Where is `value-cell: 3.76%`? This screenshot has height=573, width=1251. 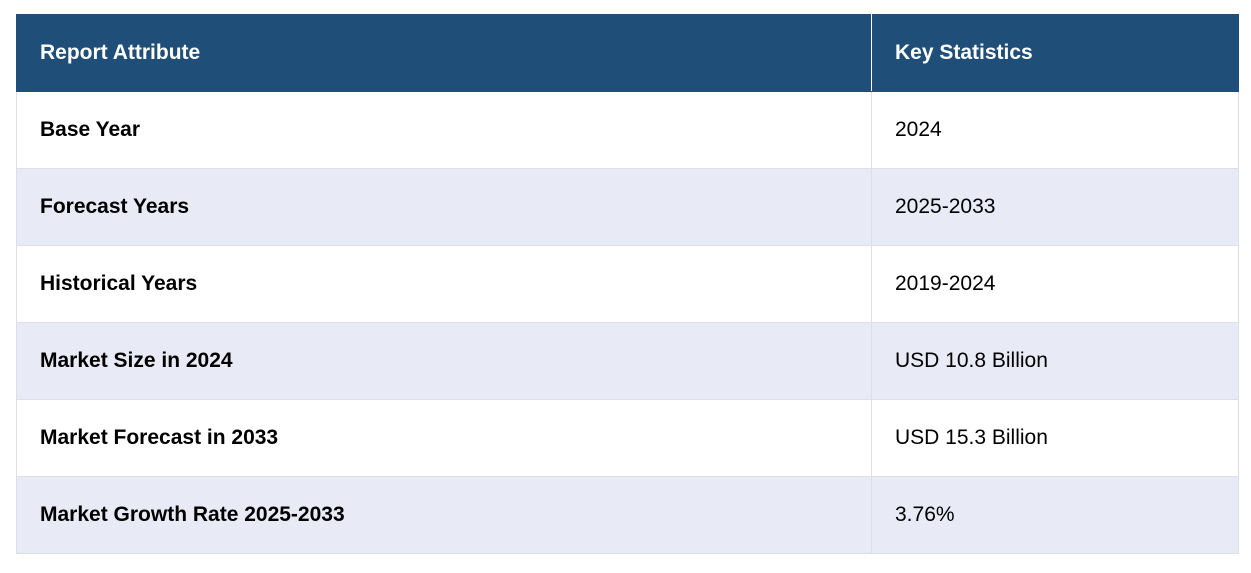 value-cell: 3.76% is located at coordinates (1055, 515).